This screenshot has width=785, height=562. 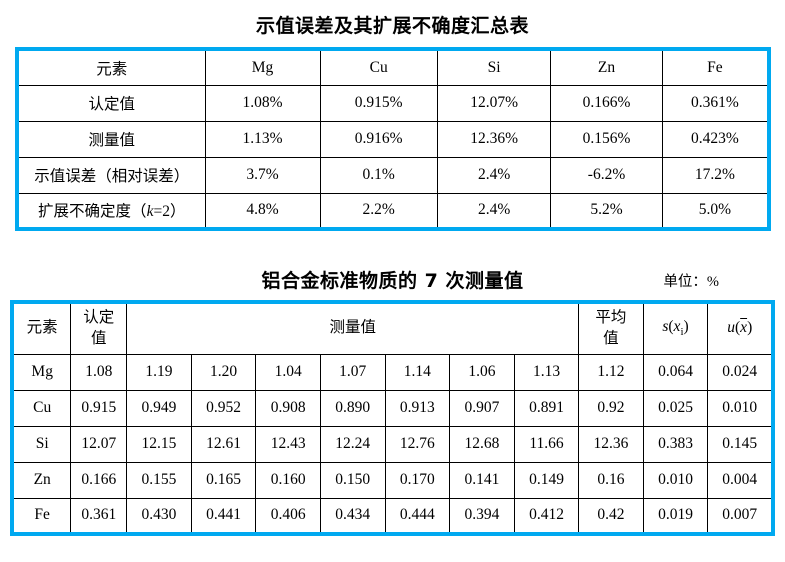 I want to click on certified-cell: 0.361, so click(x=99, y=516).